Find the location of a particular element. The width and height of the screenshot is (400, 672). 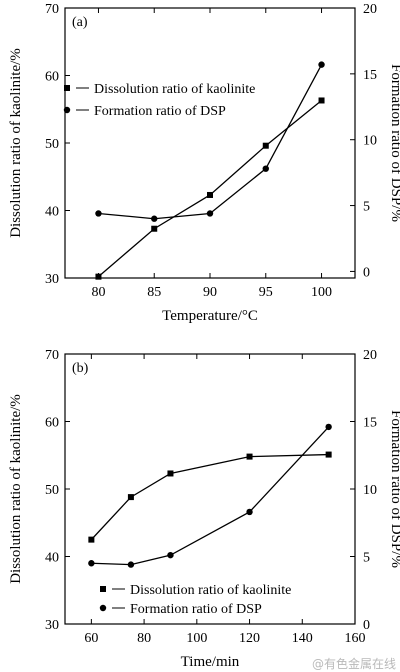

x-tick-label: 85 is located at coordinates (154, 292).